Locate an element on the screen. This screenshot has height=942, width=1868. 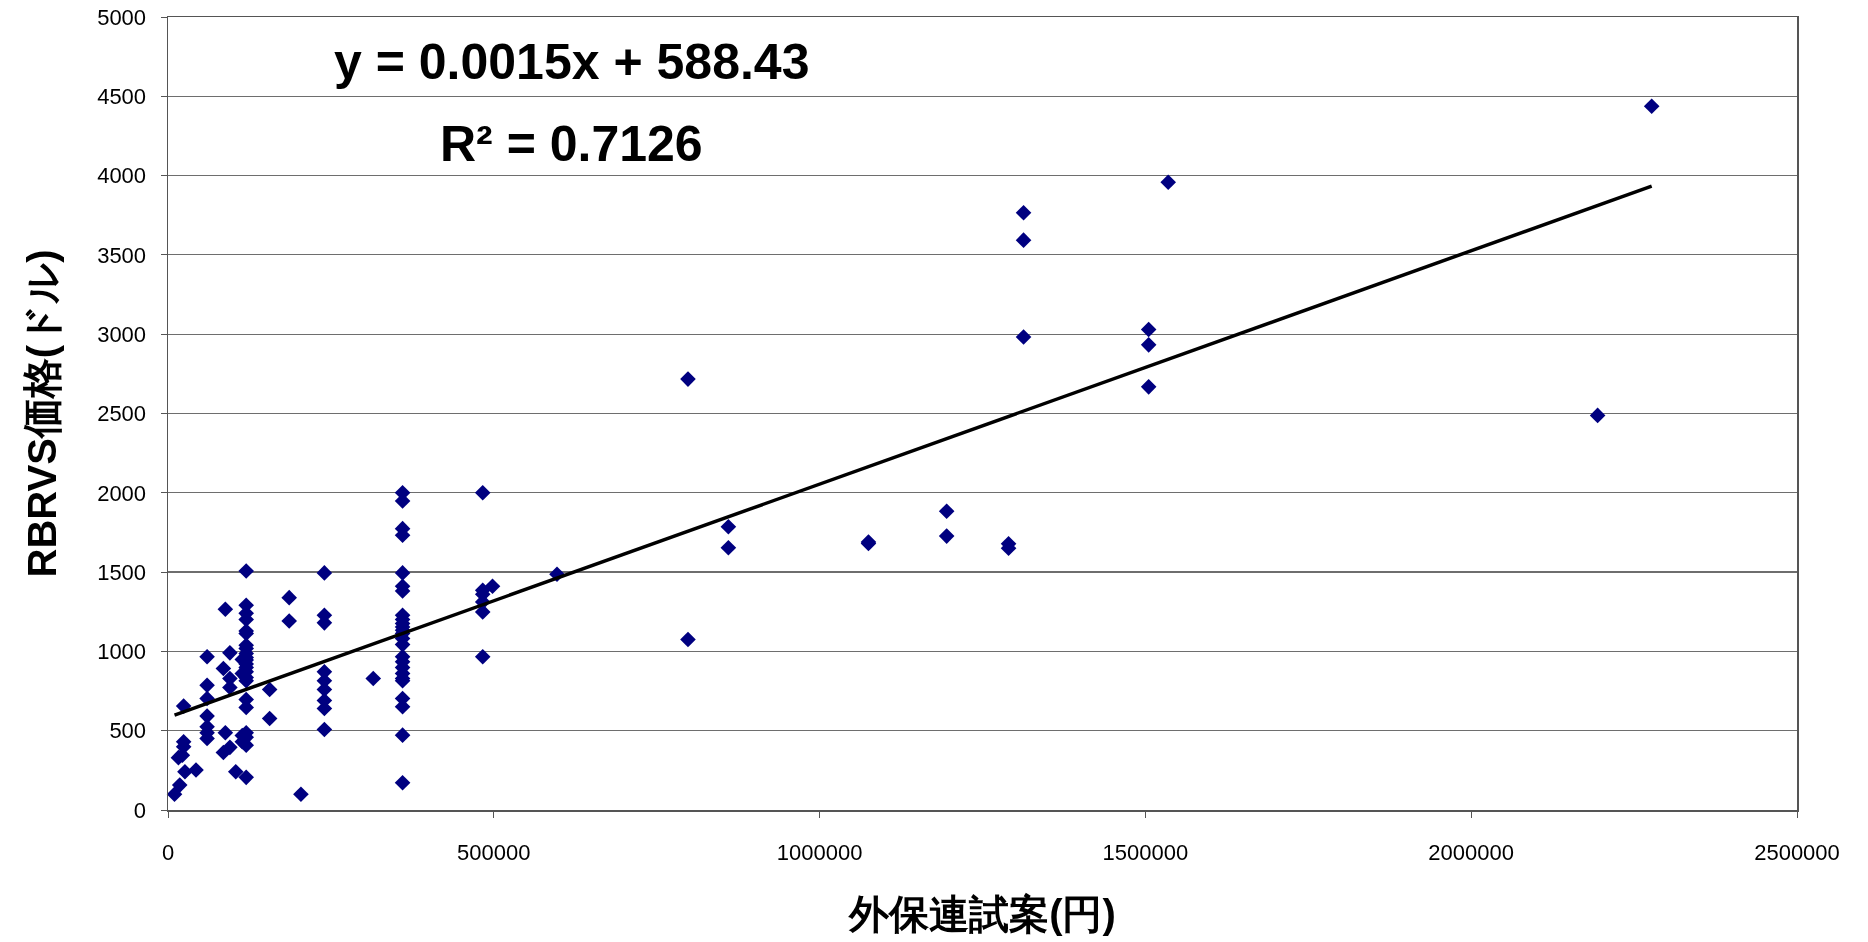
x-tick-label: 500000 is located at coordinates (494, 852).